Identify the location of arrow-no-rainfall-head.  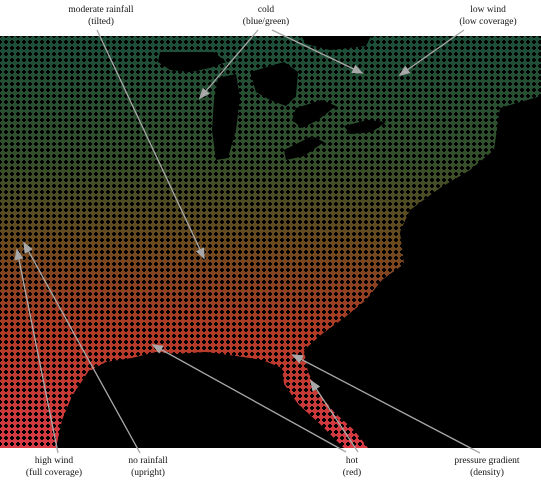
(28, 247).